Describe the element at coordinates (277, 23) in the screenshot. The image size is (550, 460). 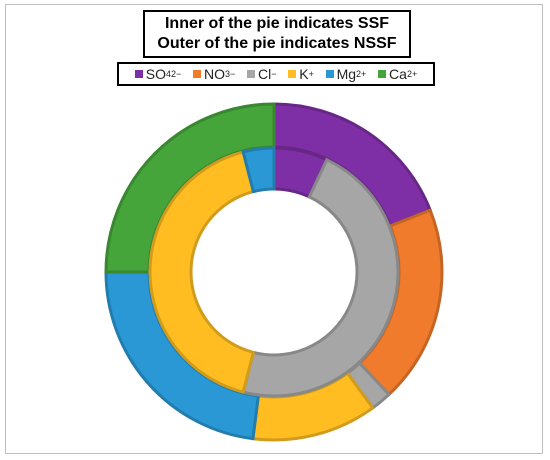
I see `chart-title-line-1: Inner of the pie indicates SSF` at that location.